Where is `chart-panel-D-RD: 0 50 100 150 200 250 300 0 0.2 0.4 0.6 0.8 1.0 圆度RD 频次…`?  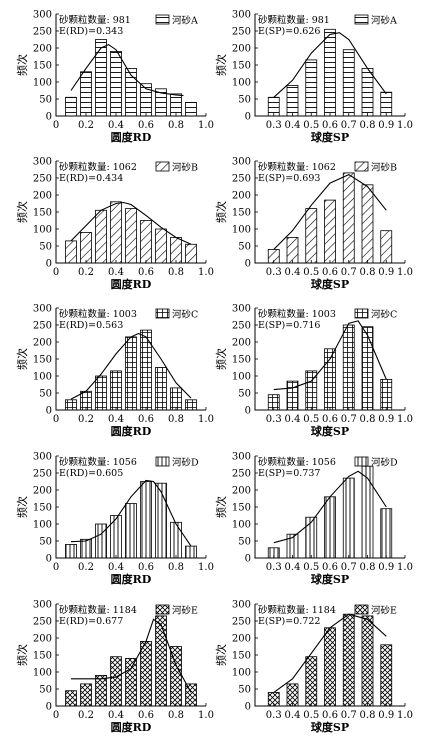 chart-panel-D-RD: 0 50 100 150 200 250 300 0 0.2 0.4 0.6 0.8 1.0 圆度RD 频次… is located at coordinates (114, 519).